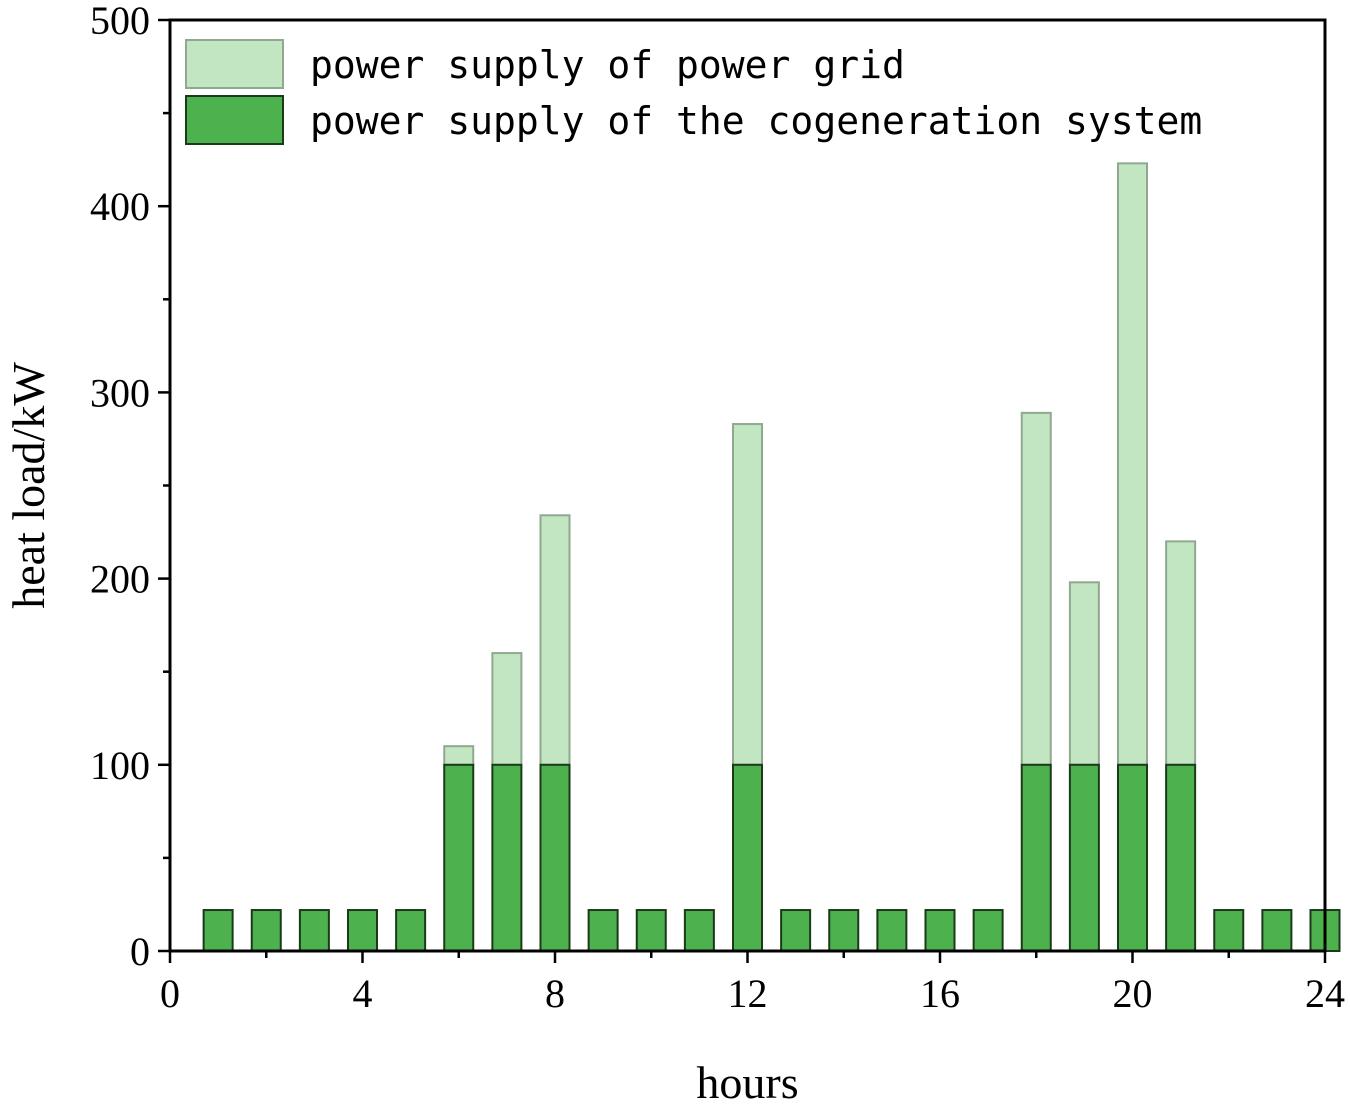 The height and width of the screenshot is (1105, 1350). Describe the element at coordinates (120, 392) in the screenshot. I see `y-tick-label-300: 300` at that location.